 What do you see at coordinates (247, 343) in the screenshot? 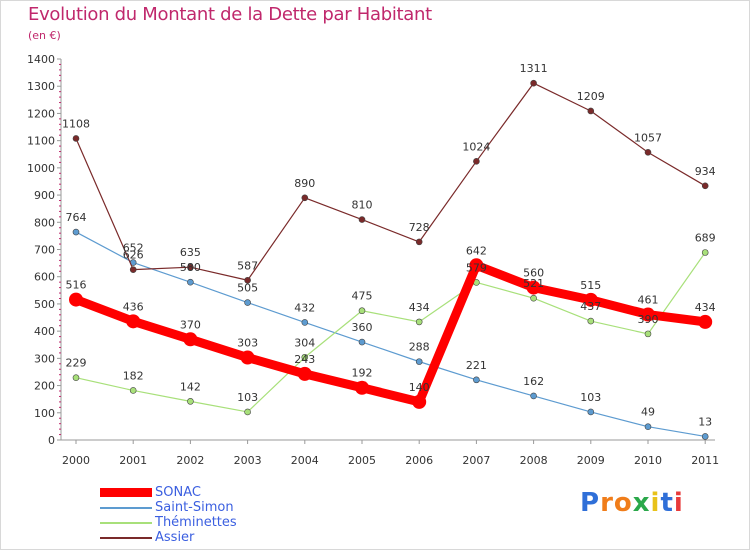
I see `data-label-sonac: 303` at bounding box center [247, 343].